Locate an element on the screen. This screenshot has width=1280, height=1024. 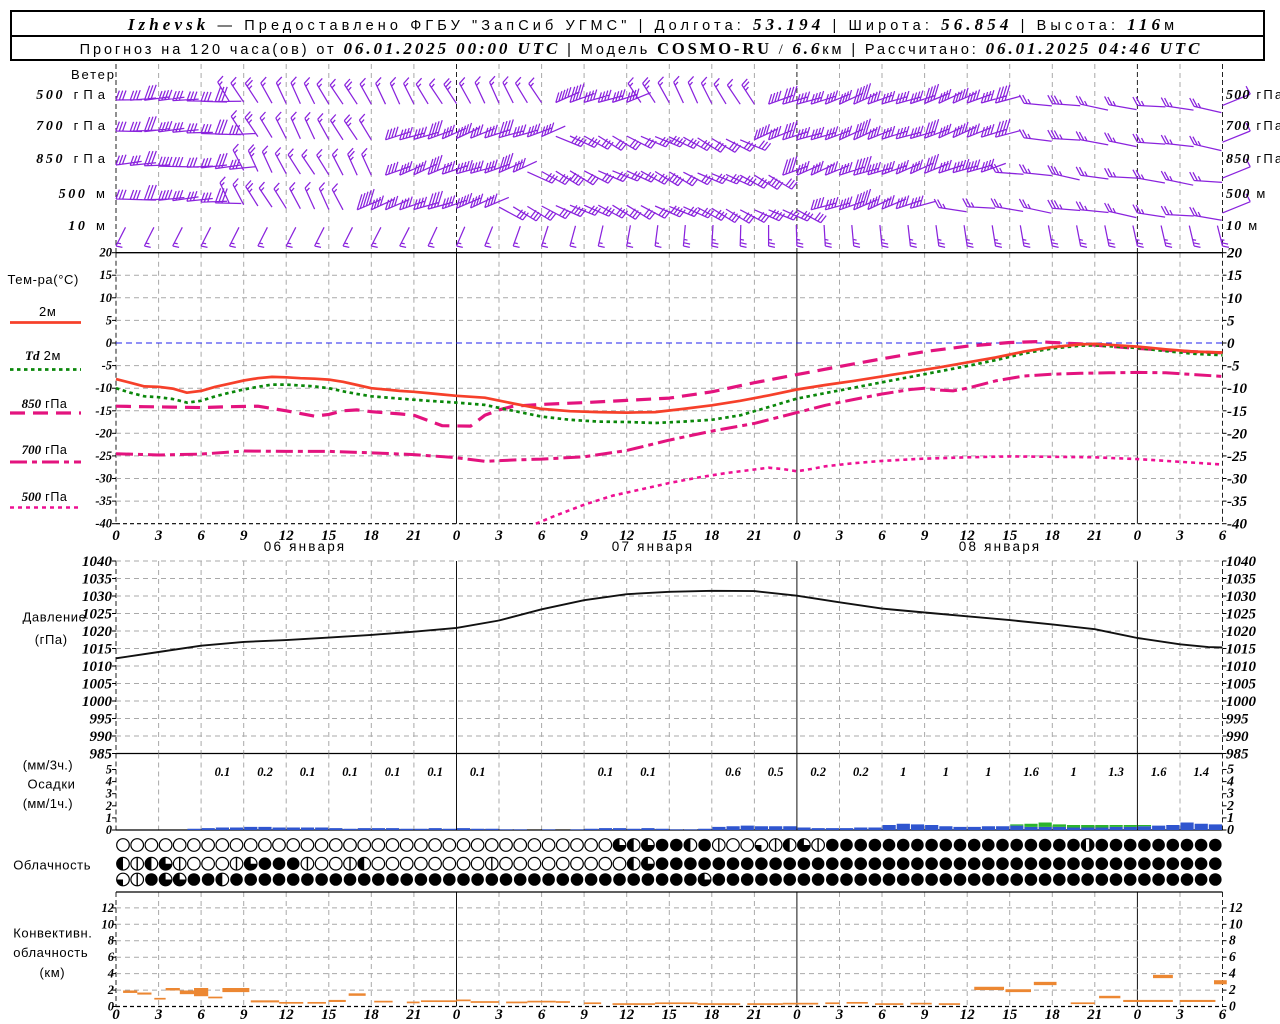
svg-text: 08 января is located at coordinates (1000, 546).